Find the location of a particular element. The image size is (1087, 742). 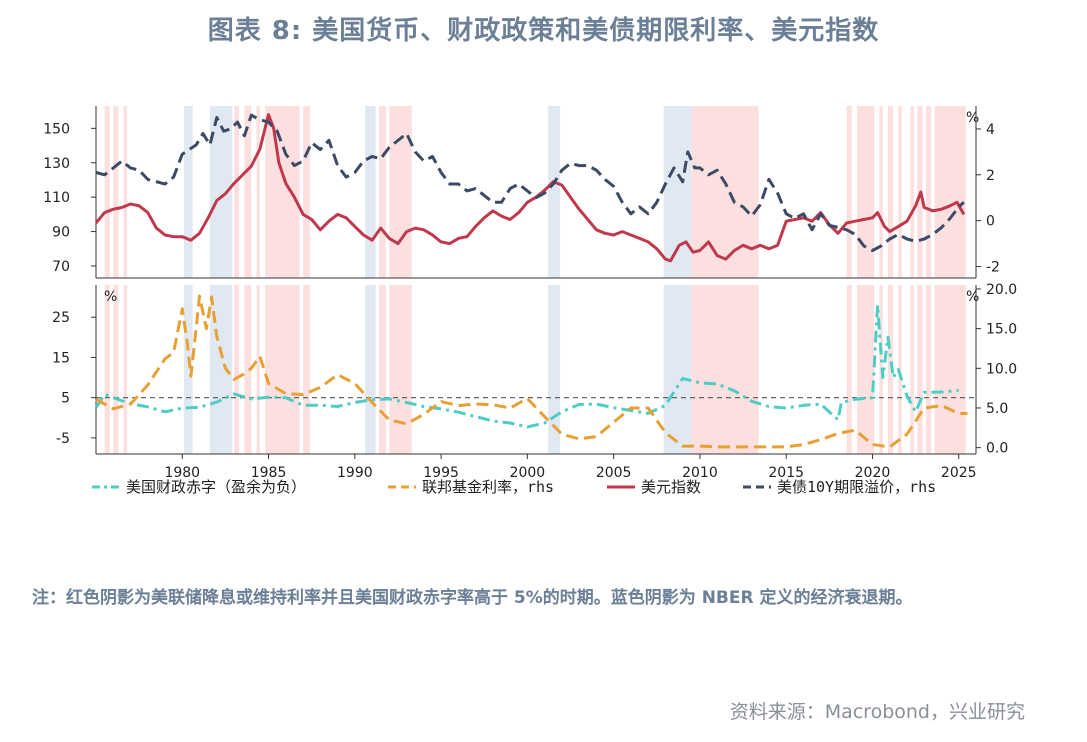

y-left-tick-label: 150 is located at coordinates (56, 129).